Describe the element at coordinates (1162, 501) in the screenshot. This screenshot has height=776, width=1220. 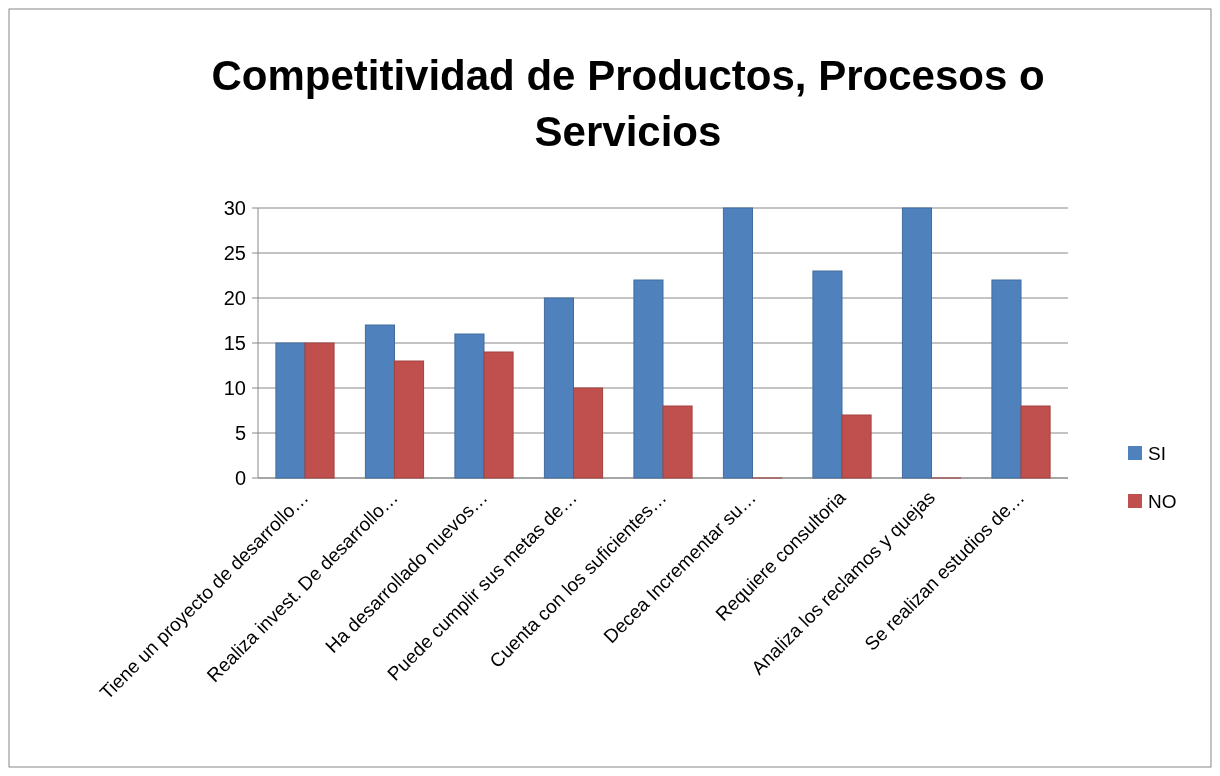
I see `legend-label: NO` at that location.